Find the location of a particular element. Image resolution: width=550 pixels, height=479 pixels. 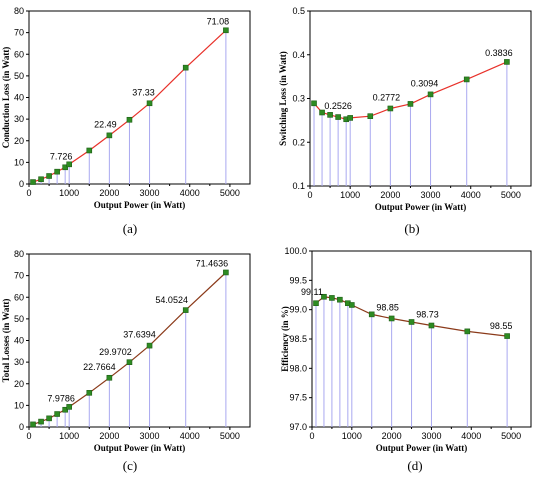

data-label: 71.4636 is located at coordinates (212, 263).